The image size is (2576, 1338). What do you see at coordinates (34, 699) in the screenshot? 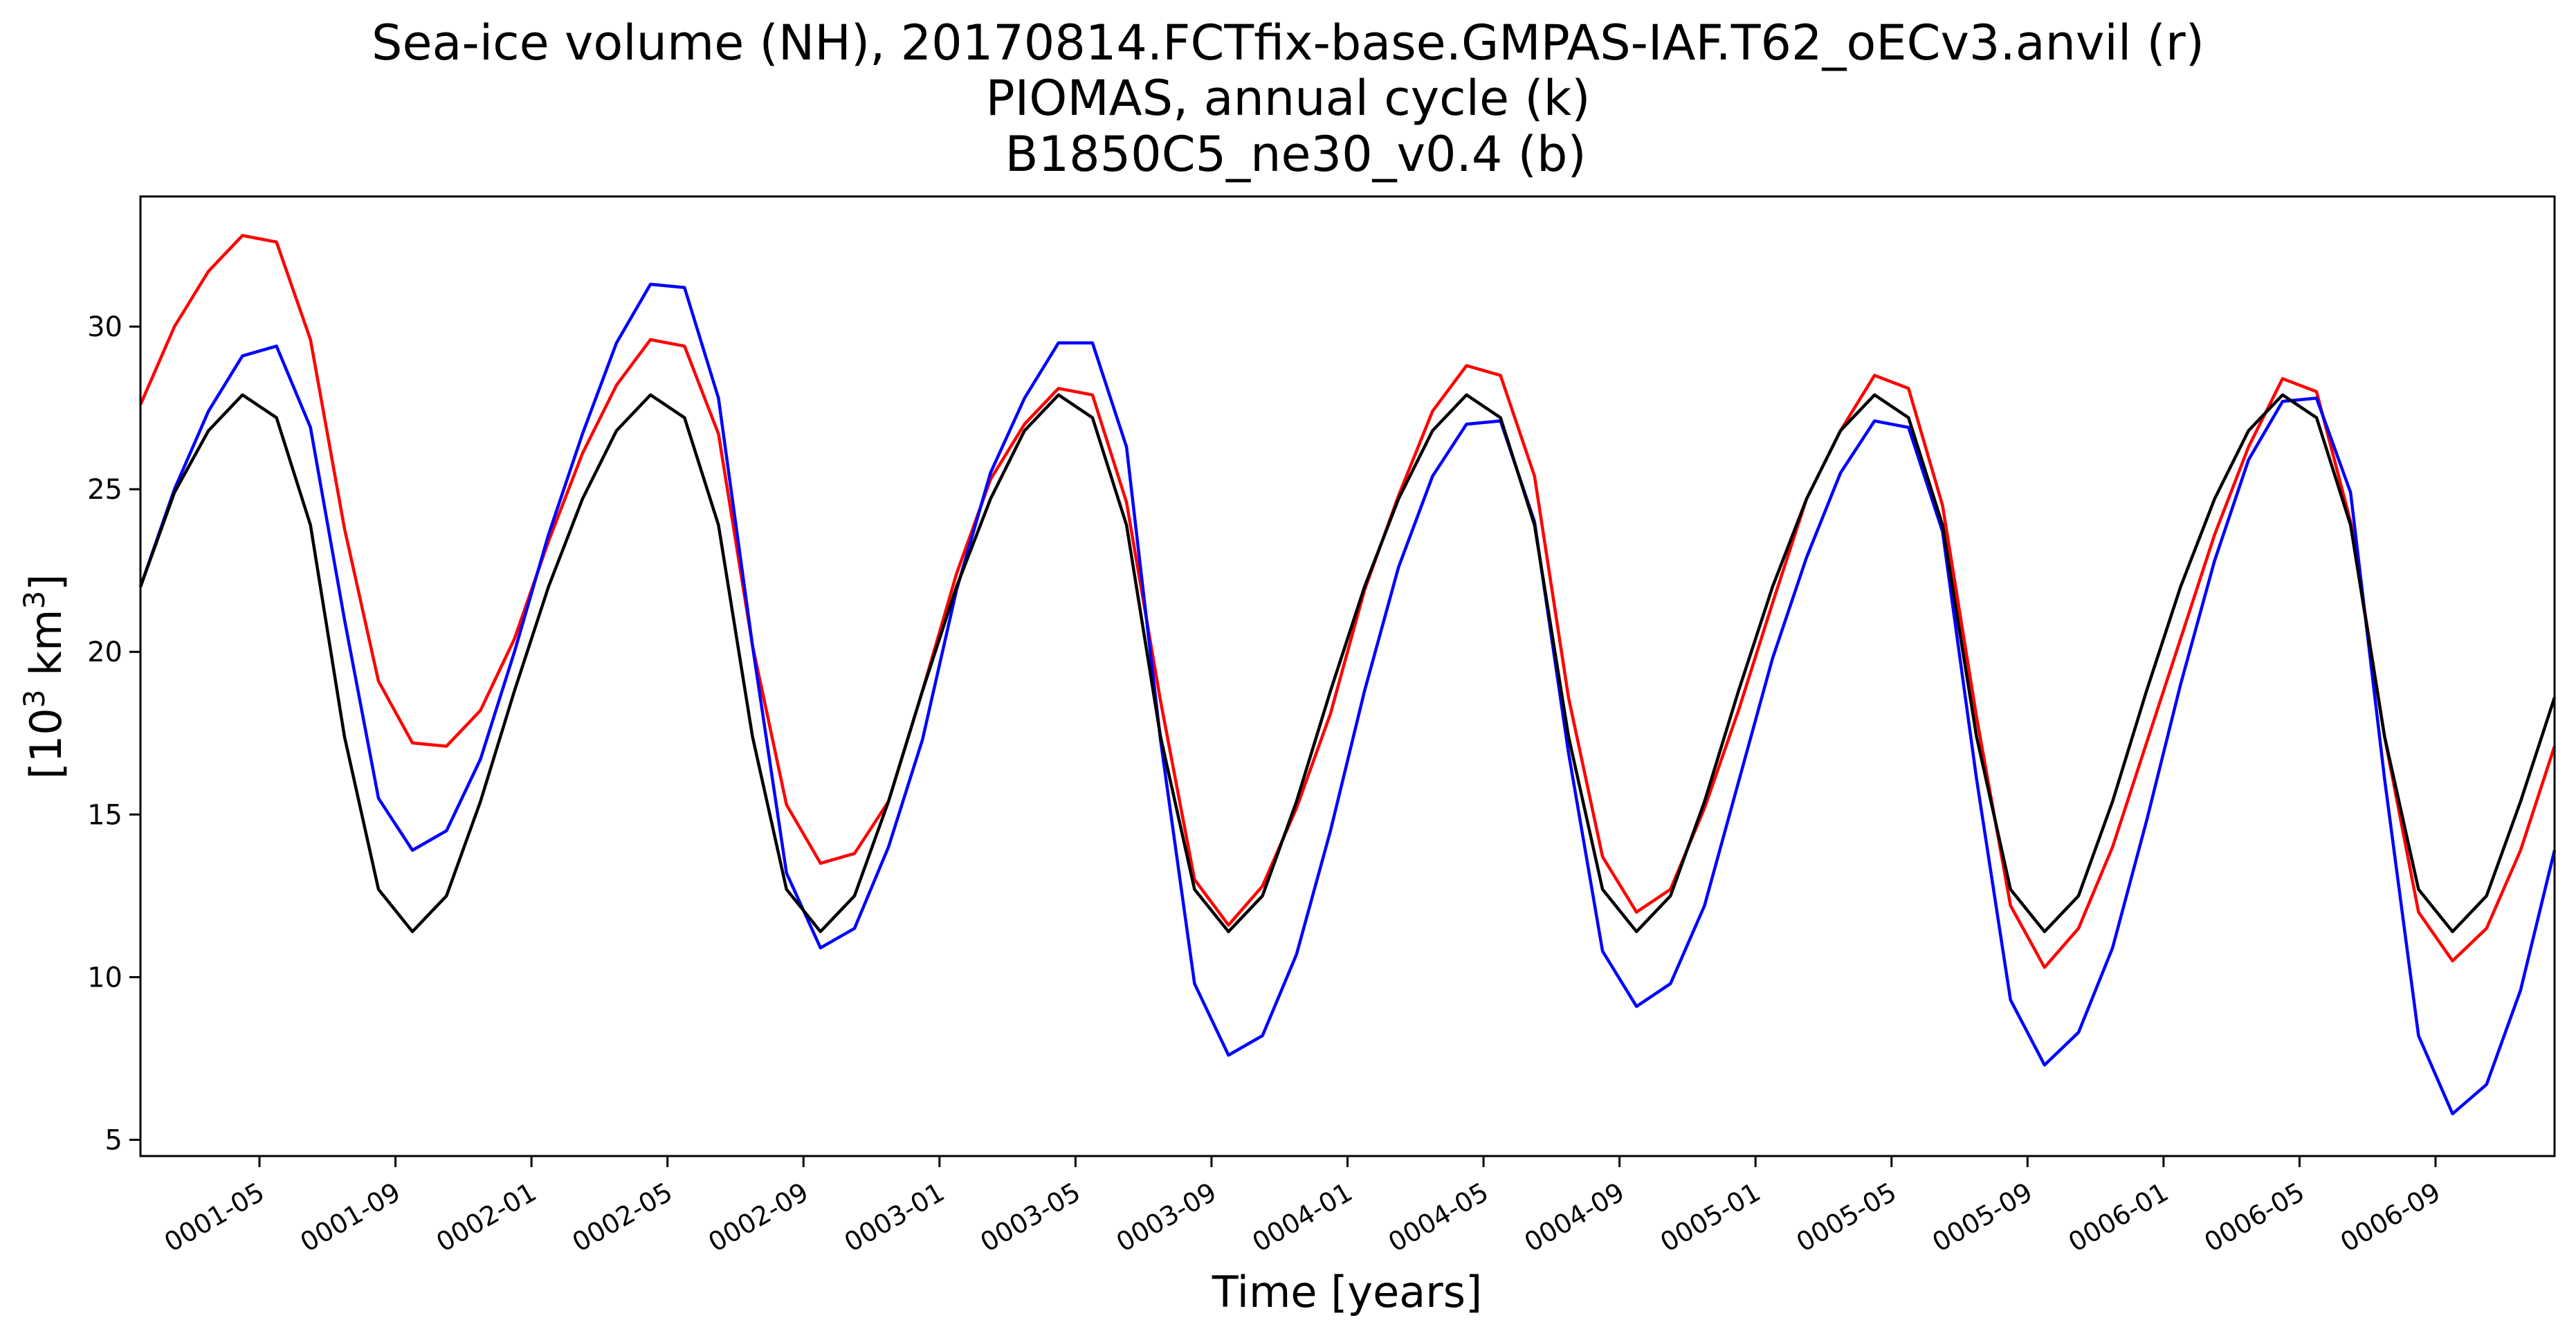
I see `y-axis-label-sup1: 3` at bounding box center [34, 699].